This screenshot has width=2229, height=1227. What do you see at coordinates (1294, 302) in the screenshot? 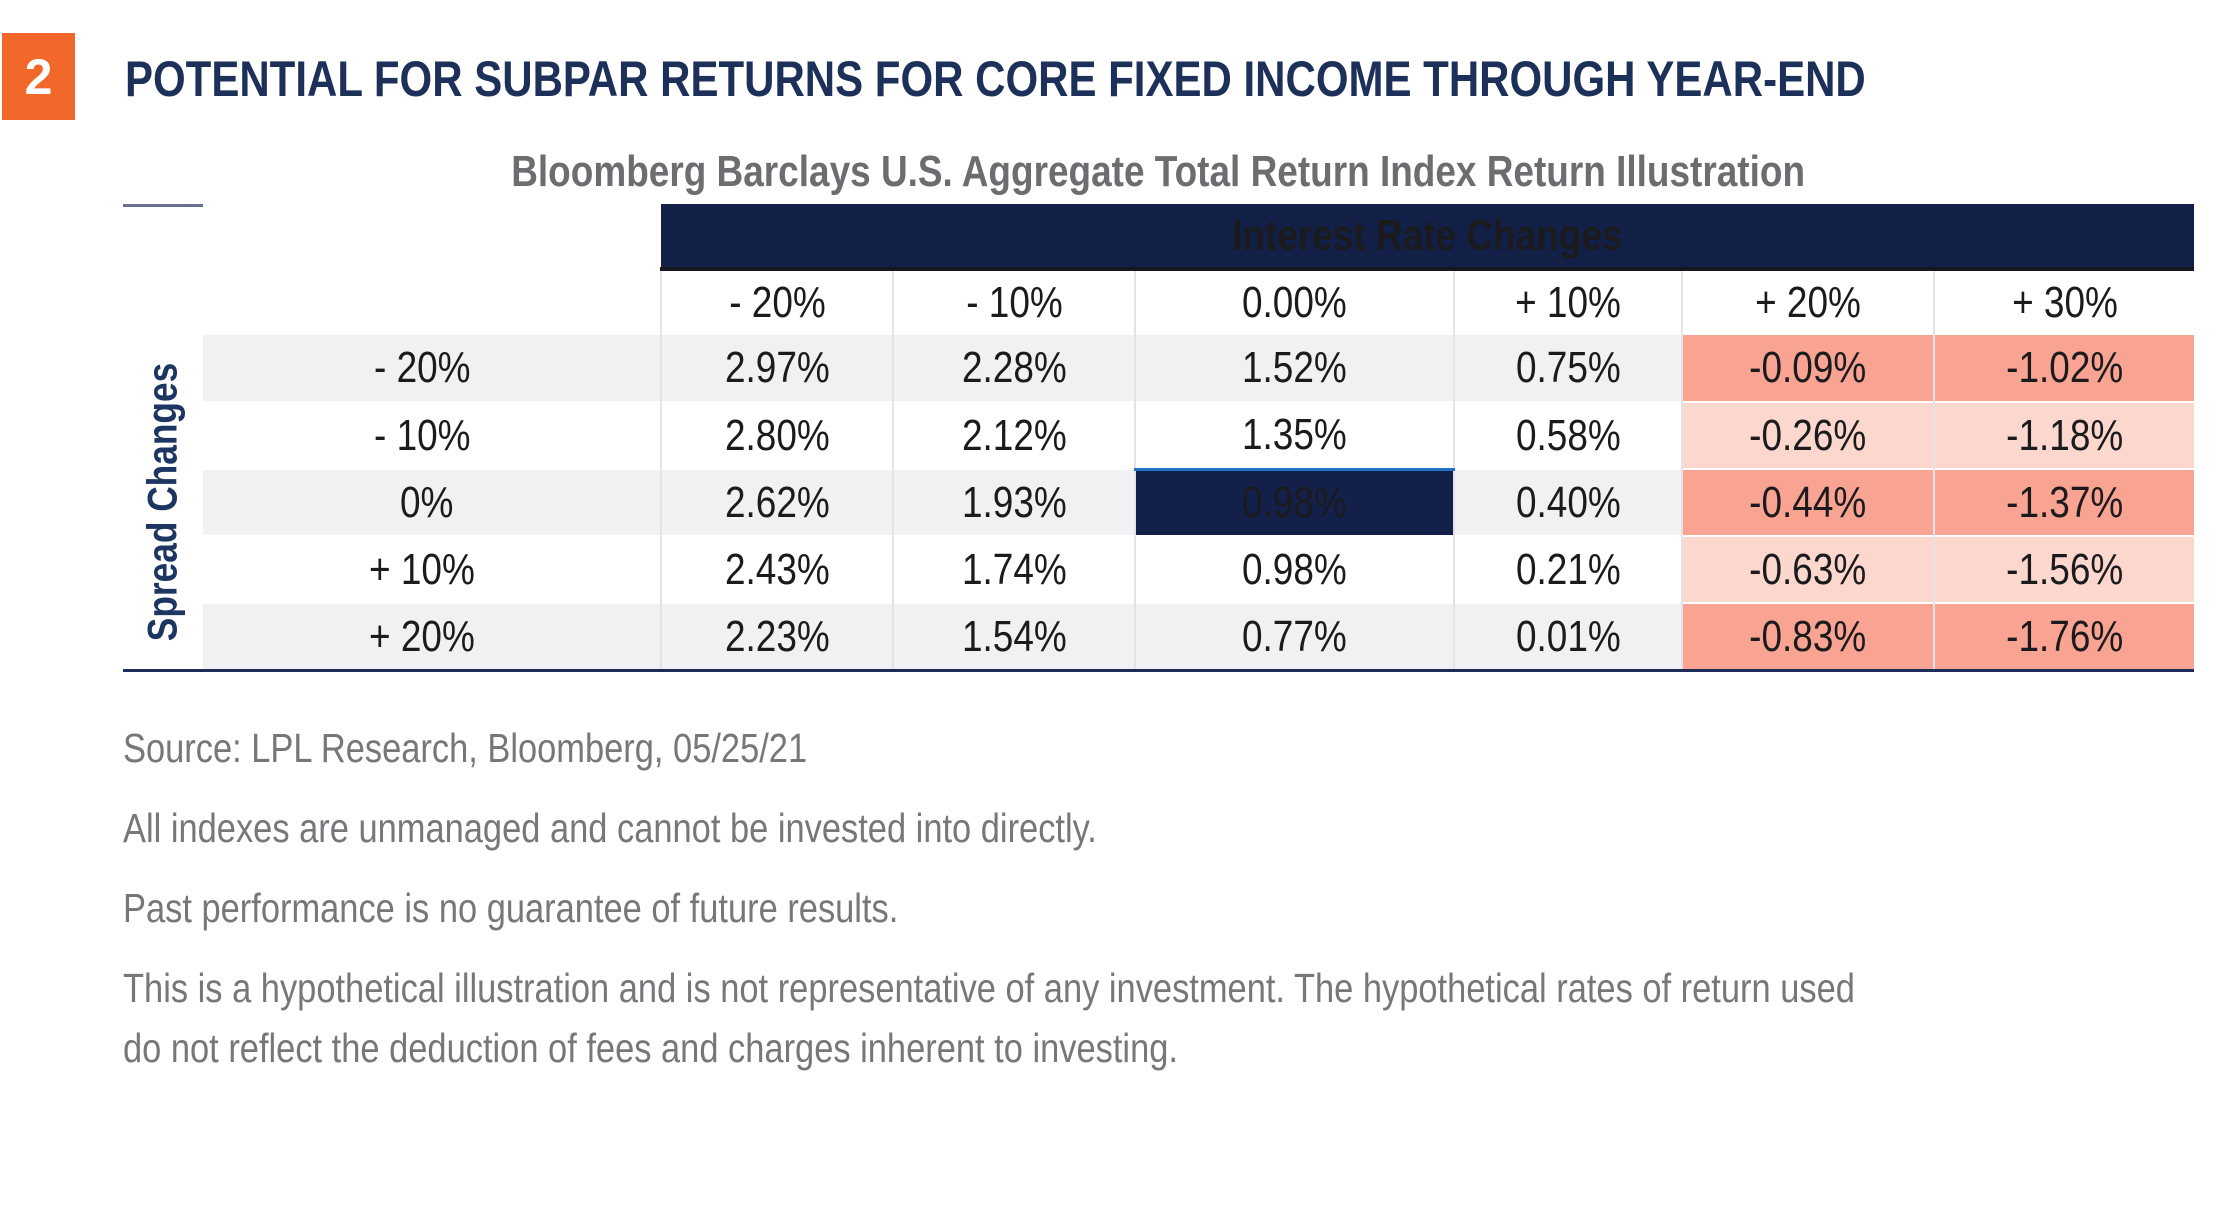
I see `column-header: 0.00%` at bounding box center [1294, 302].